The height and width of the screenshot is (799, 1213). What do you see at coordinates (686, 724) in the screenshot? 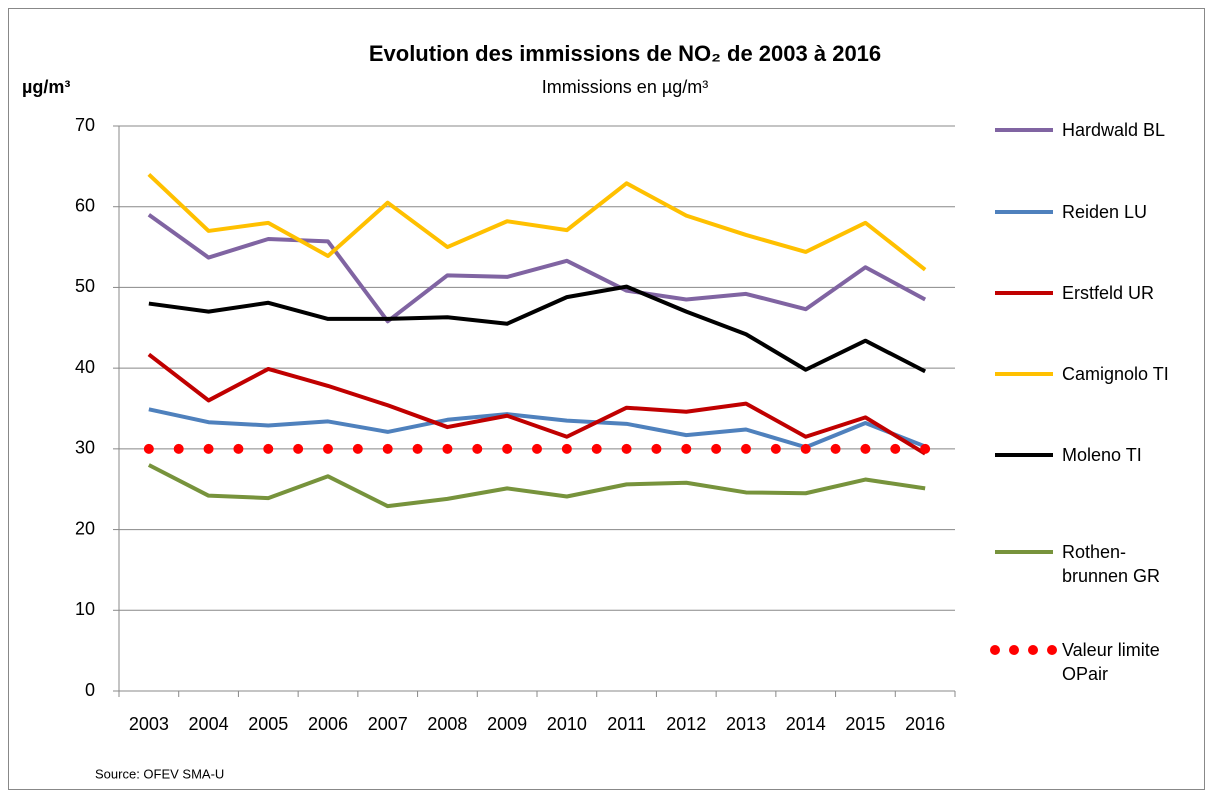
I see `x-tick-label: 2012` at bounding box center [686, 724].